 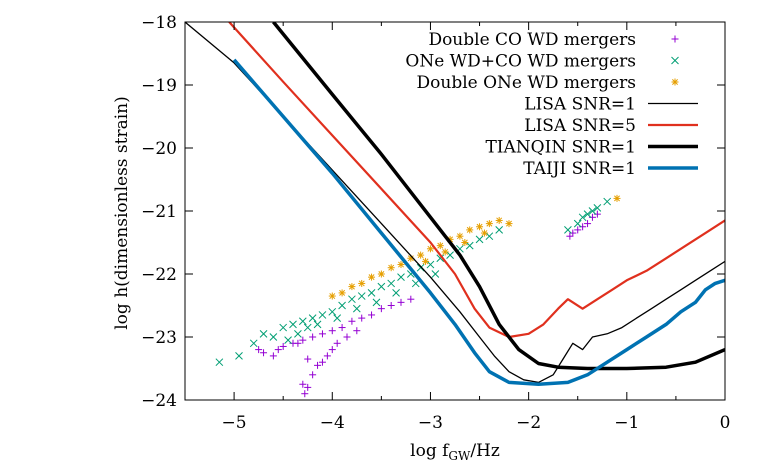 I want to click on y-axis-title: log h(dimensionless strain), so click(x=122, y=213).